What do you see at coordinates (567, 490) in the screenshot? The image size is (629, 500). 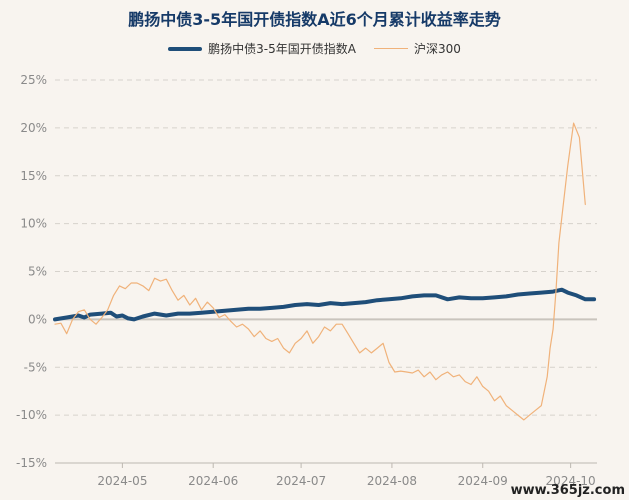 I see `site-watermark: www.365jz.com` at bounding box center [567, 490].